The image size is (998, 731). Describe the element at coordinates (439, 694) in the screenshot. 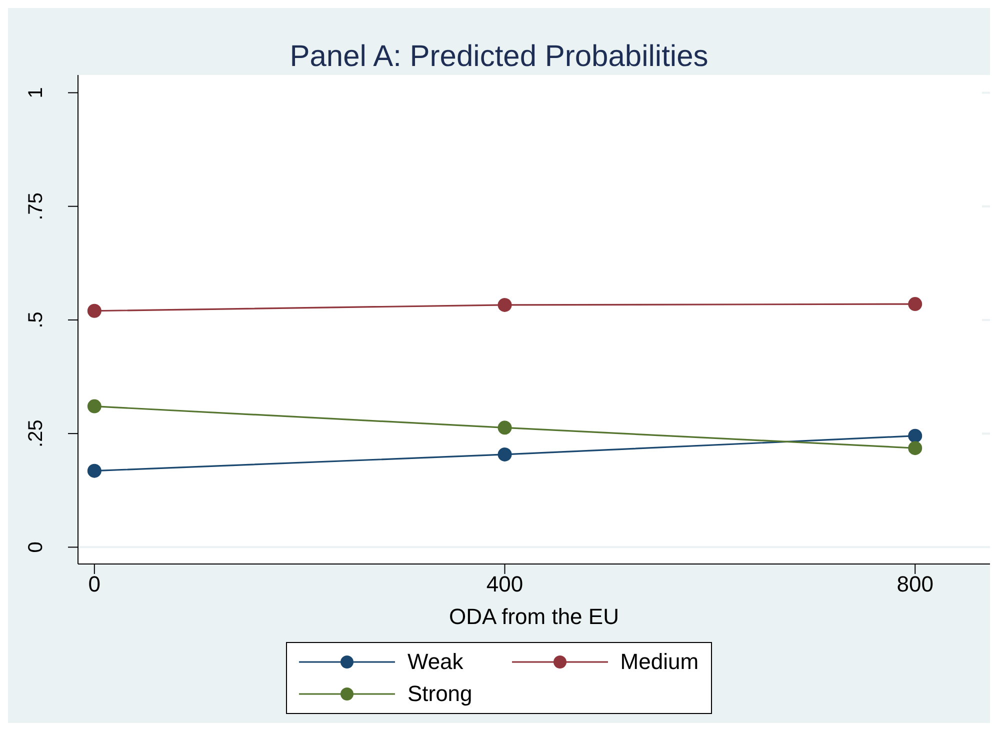

I see `legend-label: Strong` at that location.